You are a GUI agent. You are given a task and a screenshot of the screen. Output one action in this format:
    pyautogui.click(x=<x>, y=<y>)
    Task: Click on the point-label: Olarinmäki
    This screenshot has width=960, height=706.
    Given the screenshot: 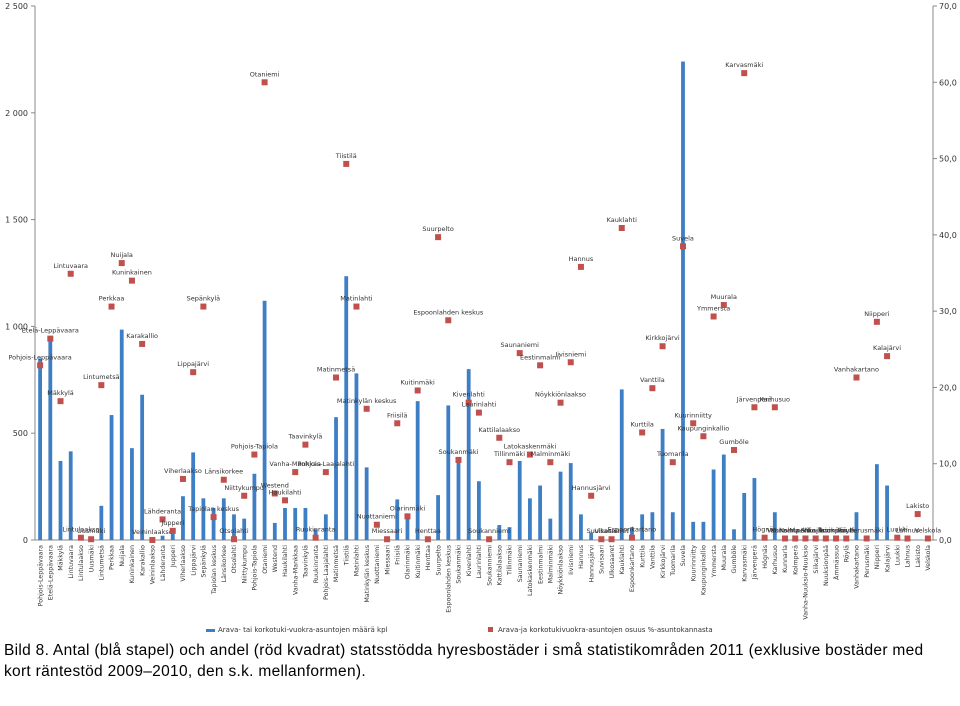 What is the action you would take?
    pyautogui.click(x=408, y=508)
    